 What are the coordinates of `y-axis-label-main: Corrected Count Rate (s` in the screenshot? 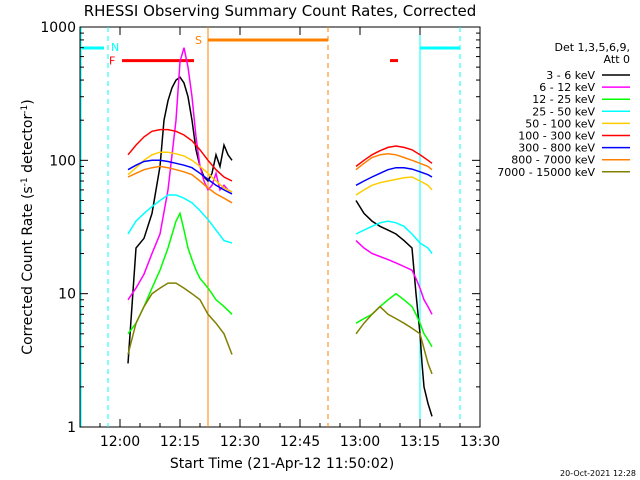 It's located at (28, 270).